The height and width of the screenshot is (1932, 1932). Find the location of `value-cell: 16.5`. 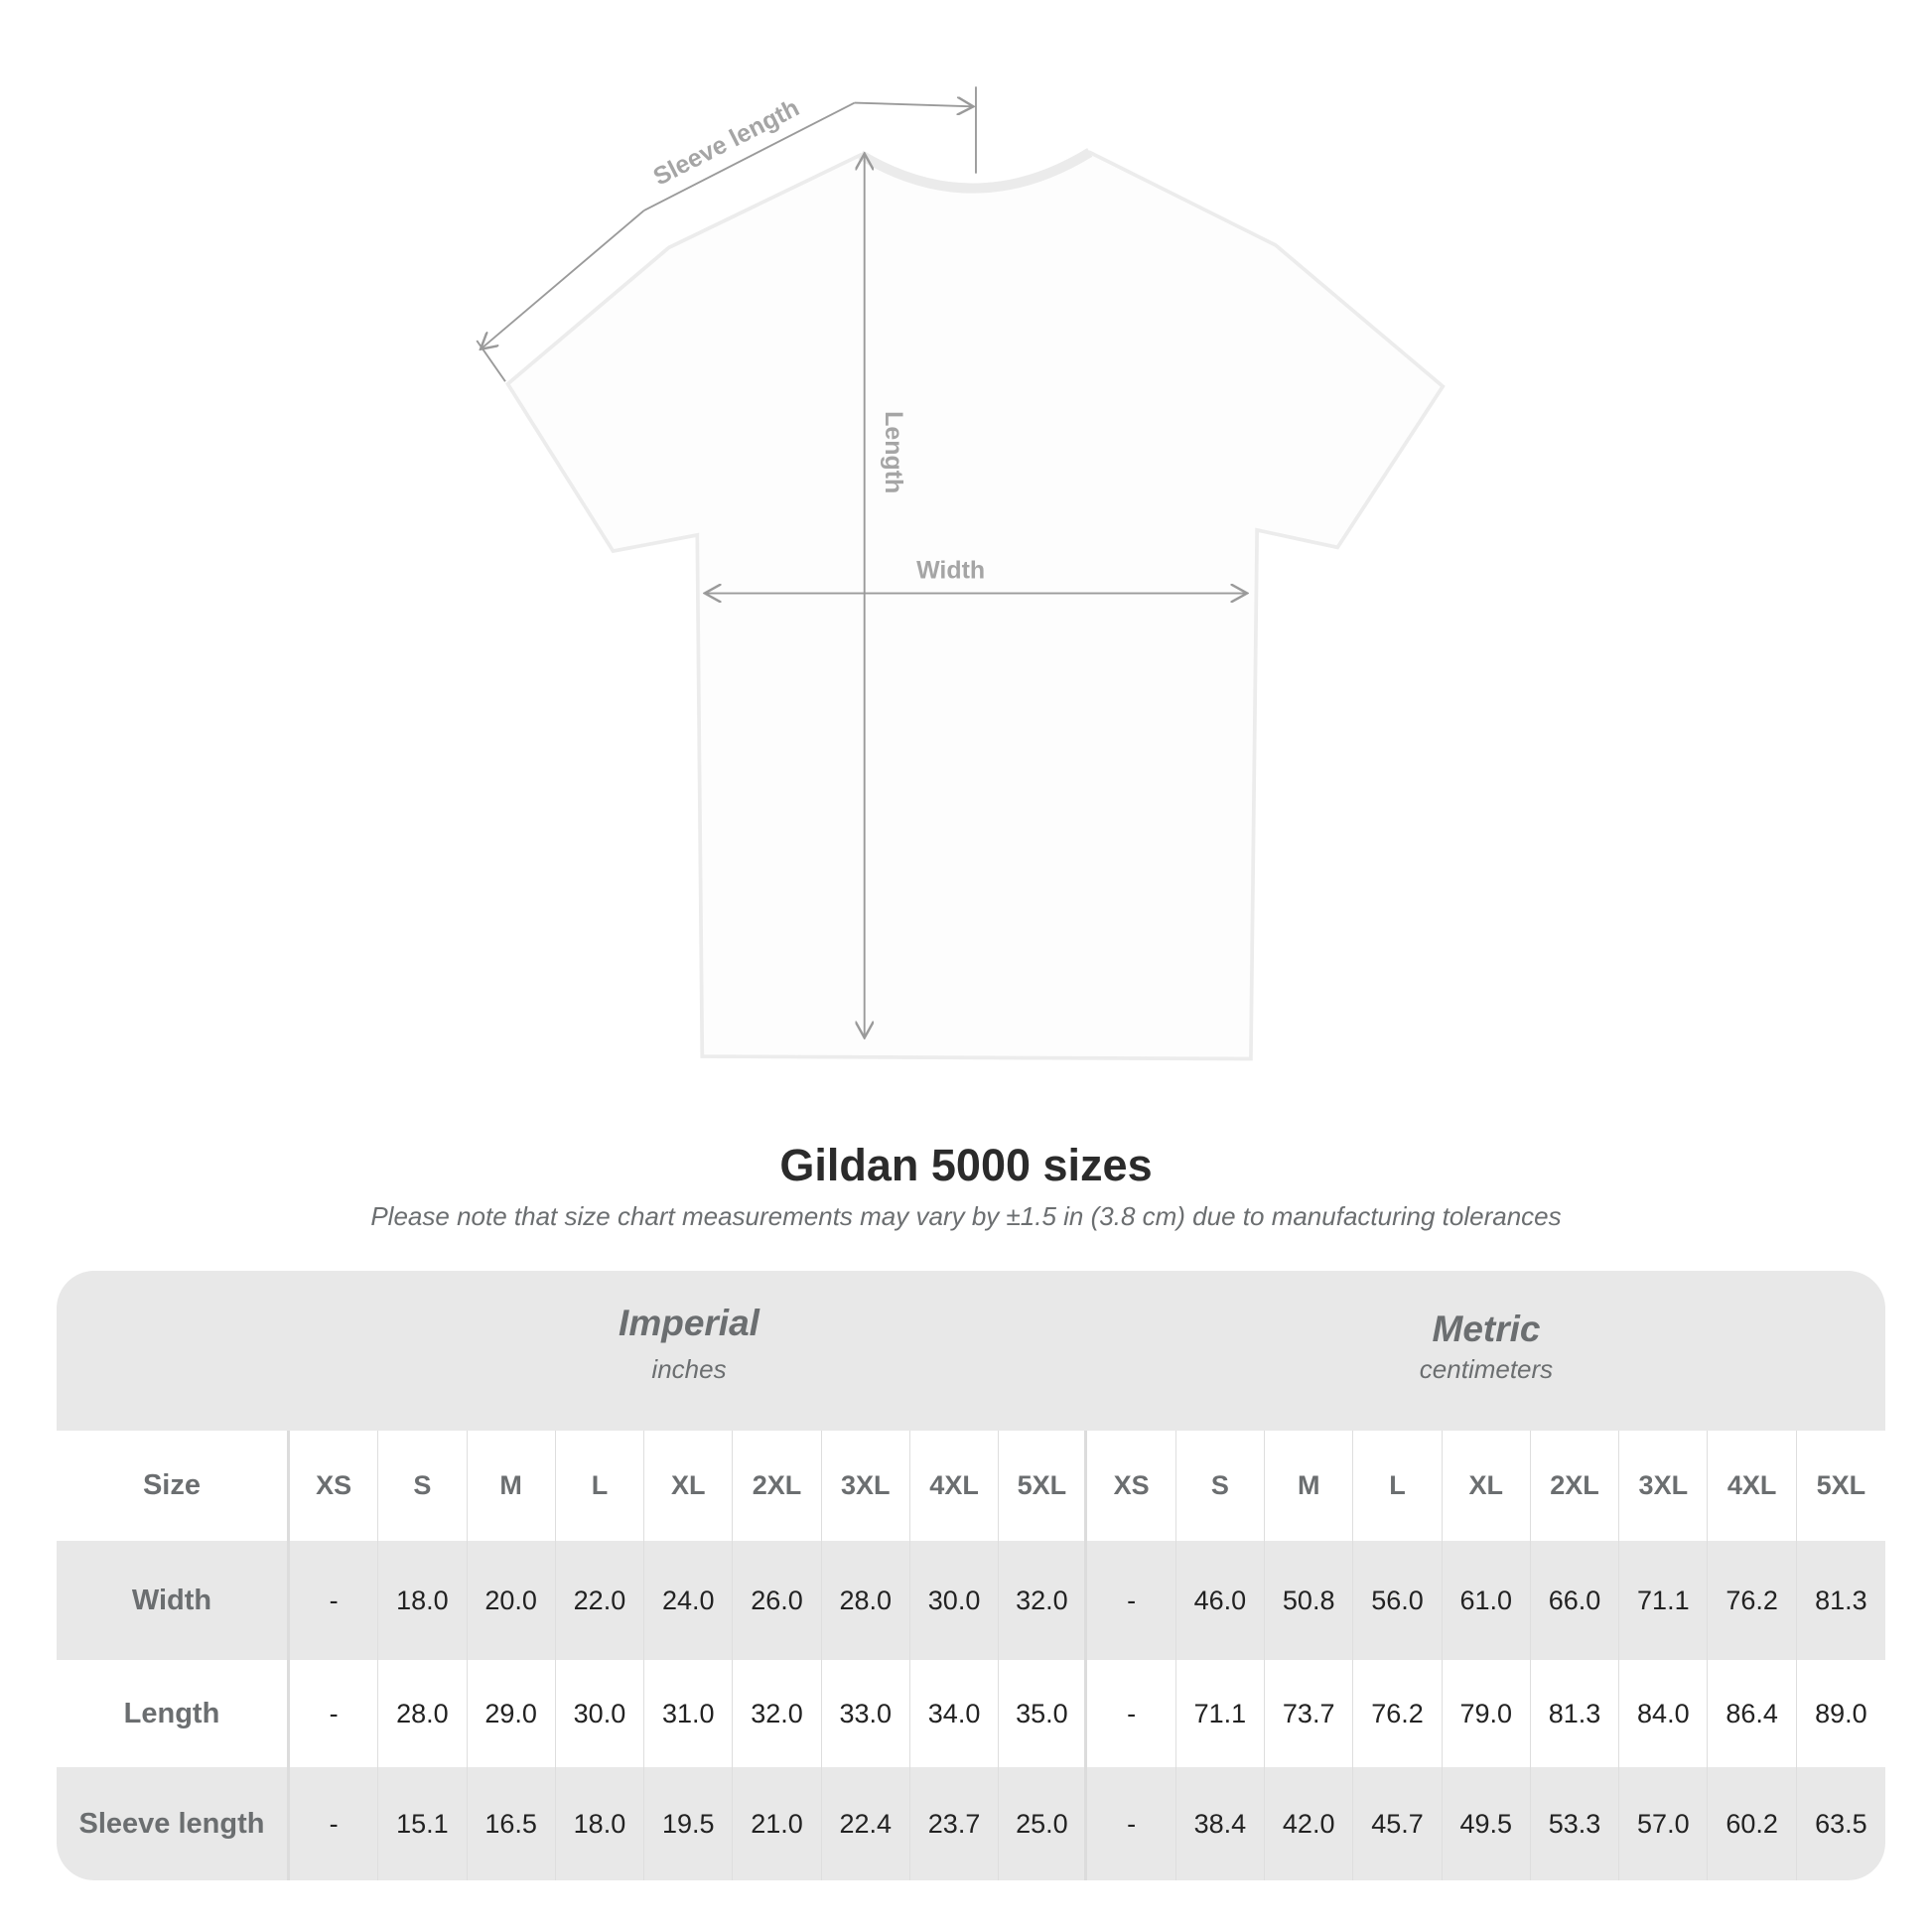

value-cell: 16.5 is located at coordinates (512, 1823).